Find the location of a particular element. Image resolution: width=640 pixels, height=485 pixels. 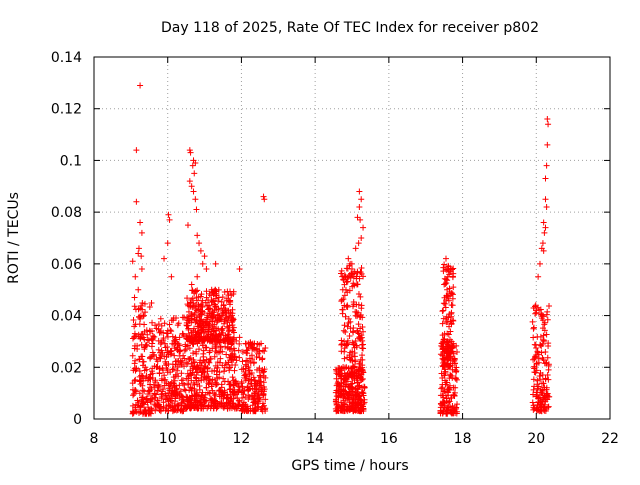

x-tick-label: 20 is located at coordinates (536, 439).